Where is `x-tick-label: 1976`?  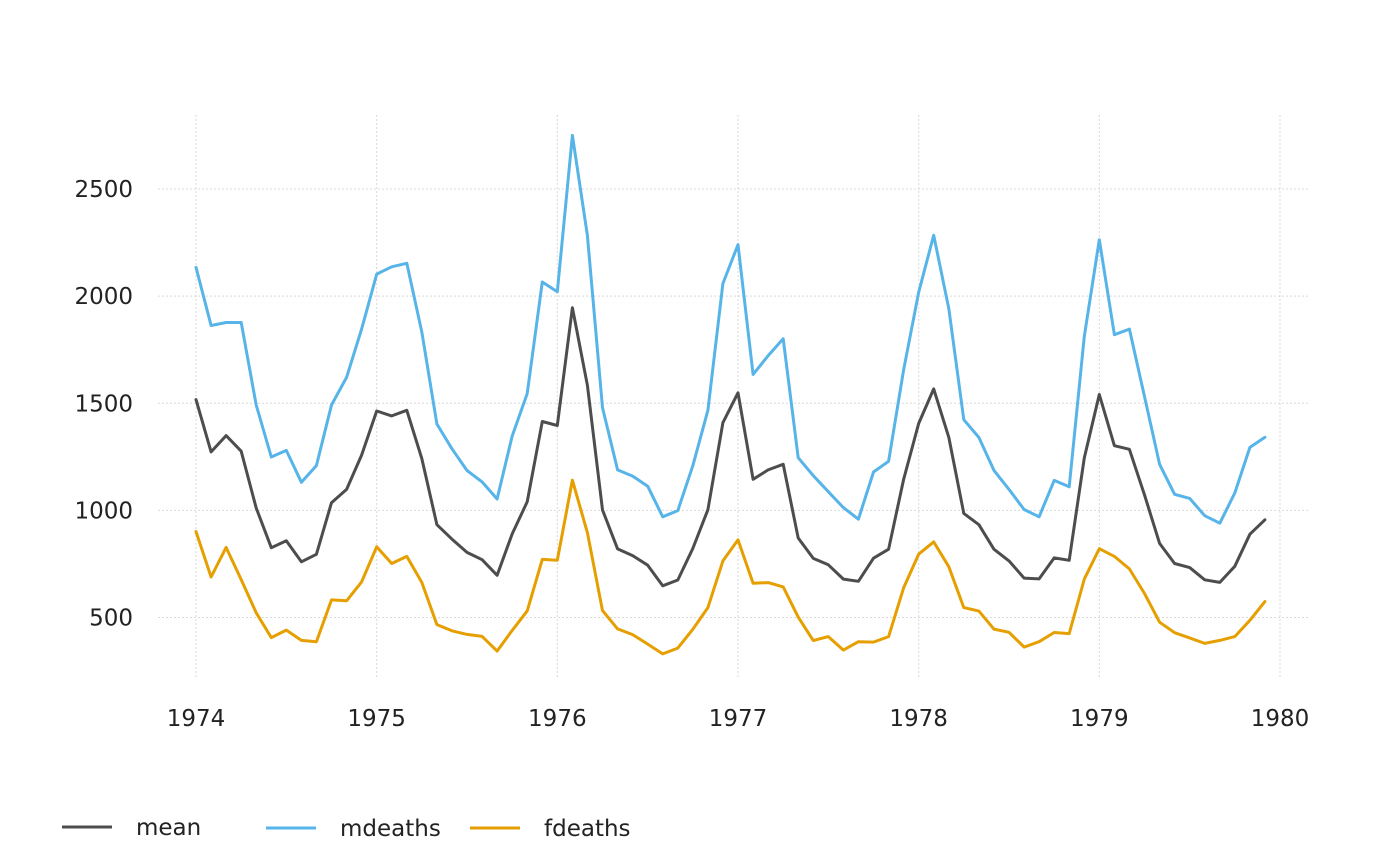
x-tick-label: 1976 is located at coordinates (557, 719).